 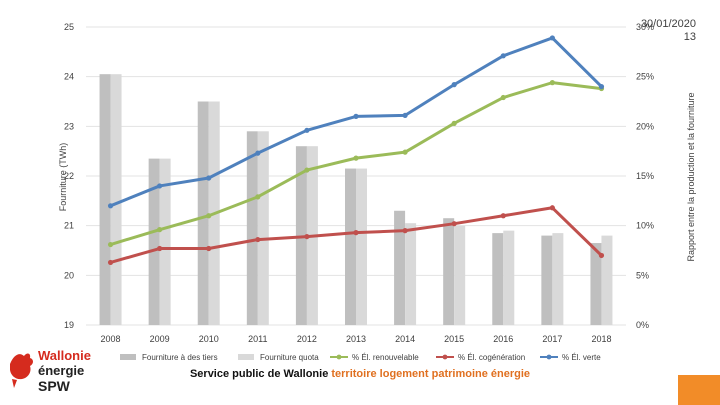 What do you see at coordinates (431, 374) in the screenshot?
I see `footer-themes: territoire logement patrimoine énergie` at bounding box center [431, 374].